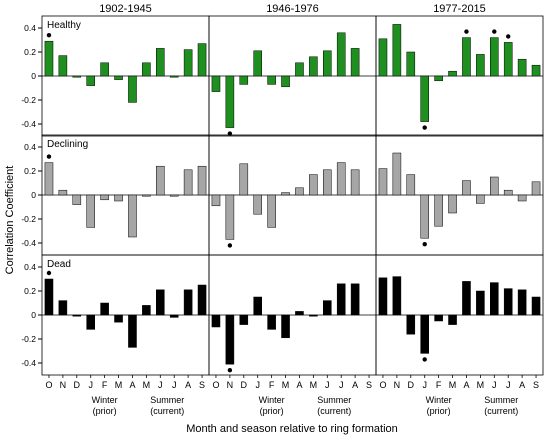 Image resolution: width=550 pixels, height=441 pixels. Describe the element at coordinates (459, 9) in the screenshot. I see `period-title: 1977-2015` at that location.